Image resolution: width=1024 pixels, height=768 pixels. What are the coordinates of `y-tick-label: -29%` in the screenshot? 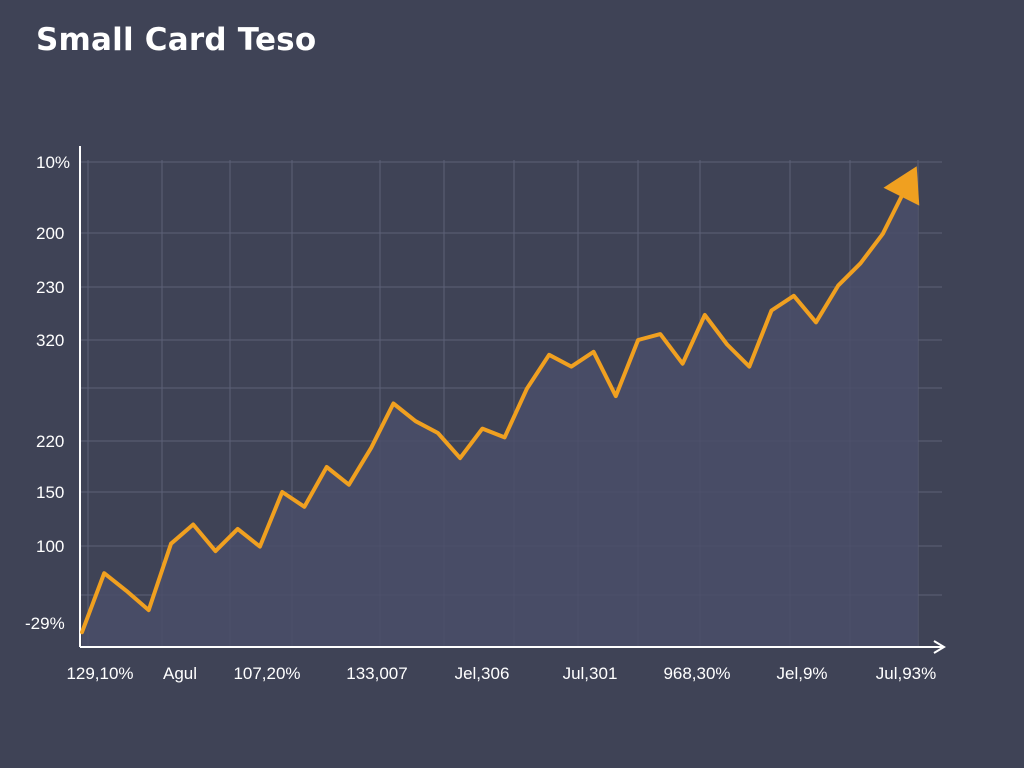 It's located at (45, 623).